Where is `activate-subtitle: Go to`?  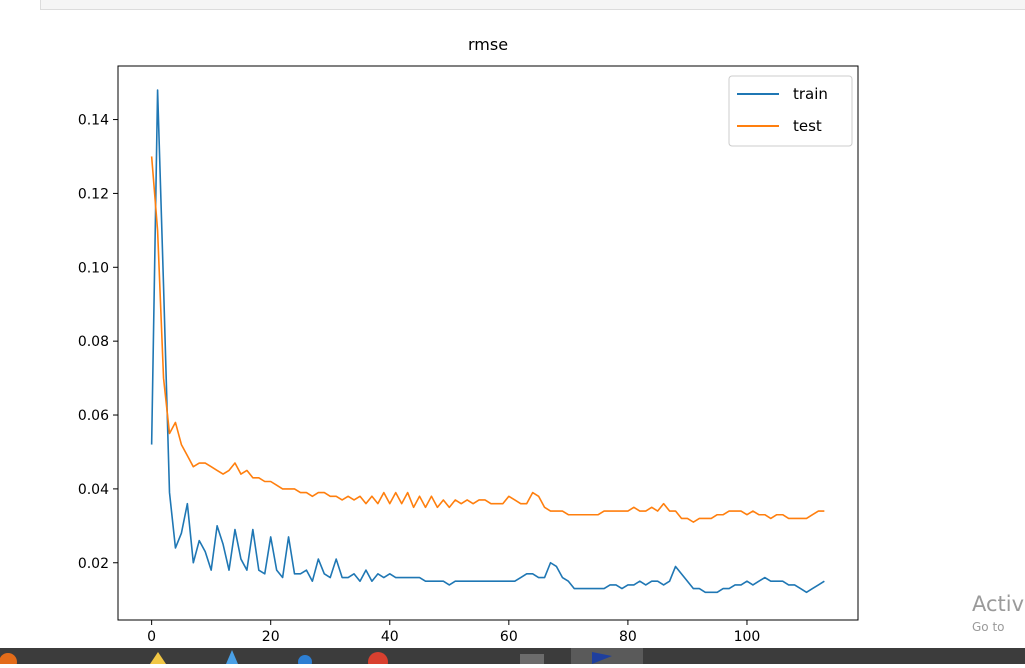 activate-subtitle: Go to is located at coordinates (988, 627).